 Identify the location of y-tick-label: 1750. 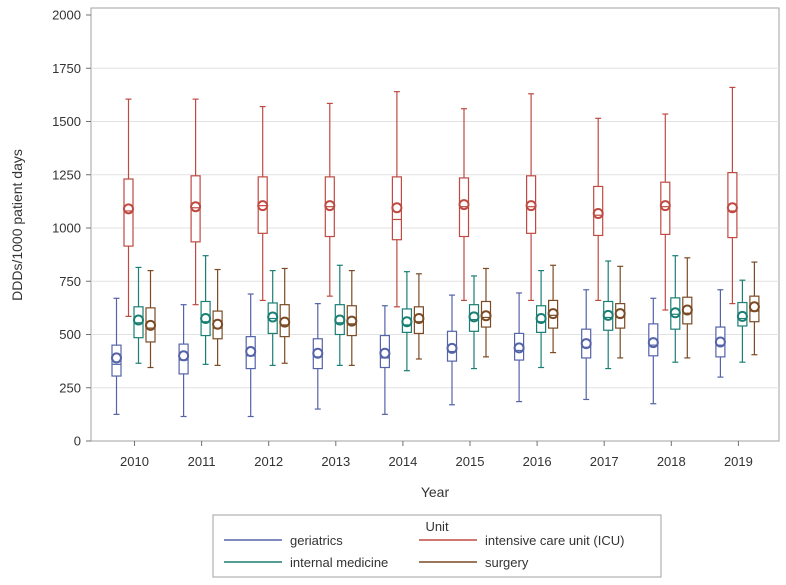
(66, 68).